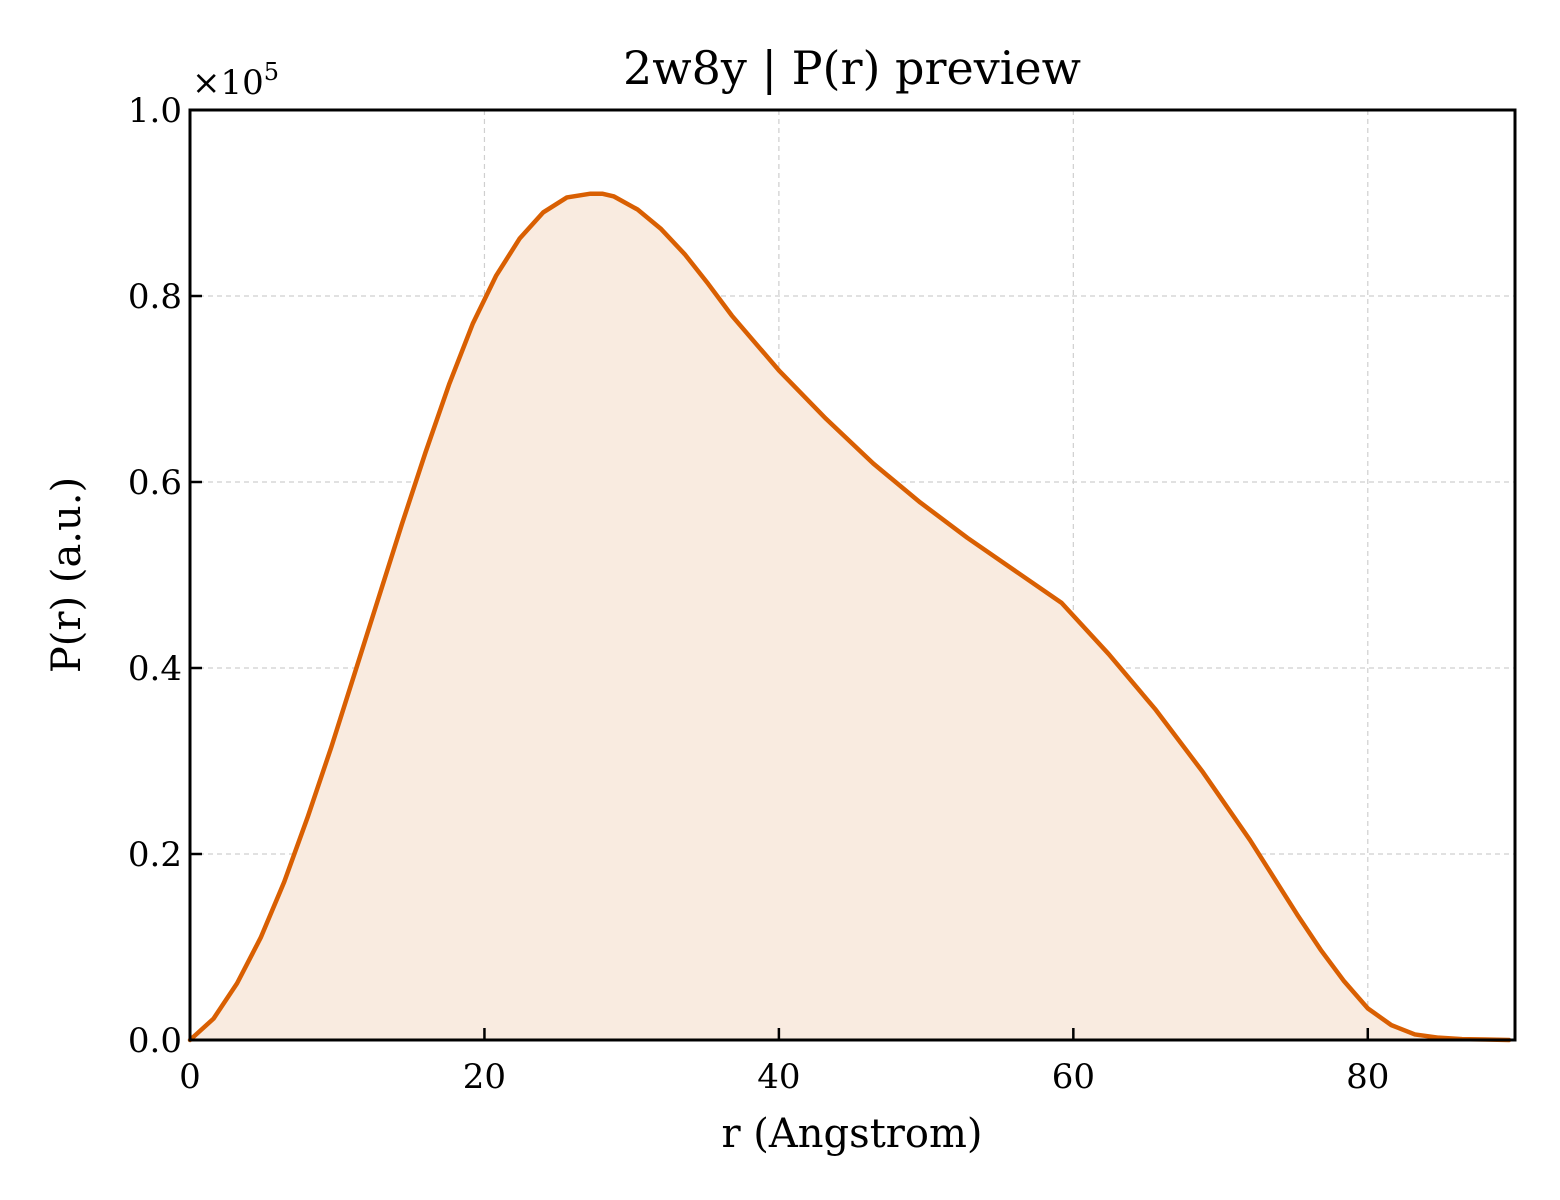 The image size is (1560, 1200). What do you see at coordinates (1073, 1077) in the screenshot?
I see `x-tick-label: 60` at bounding box center [1073, 1077].